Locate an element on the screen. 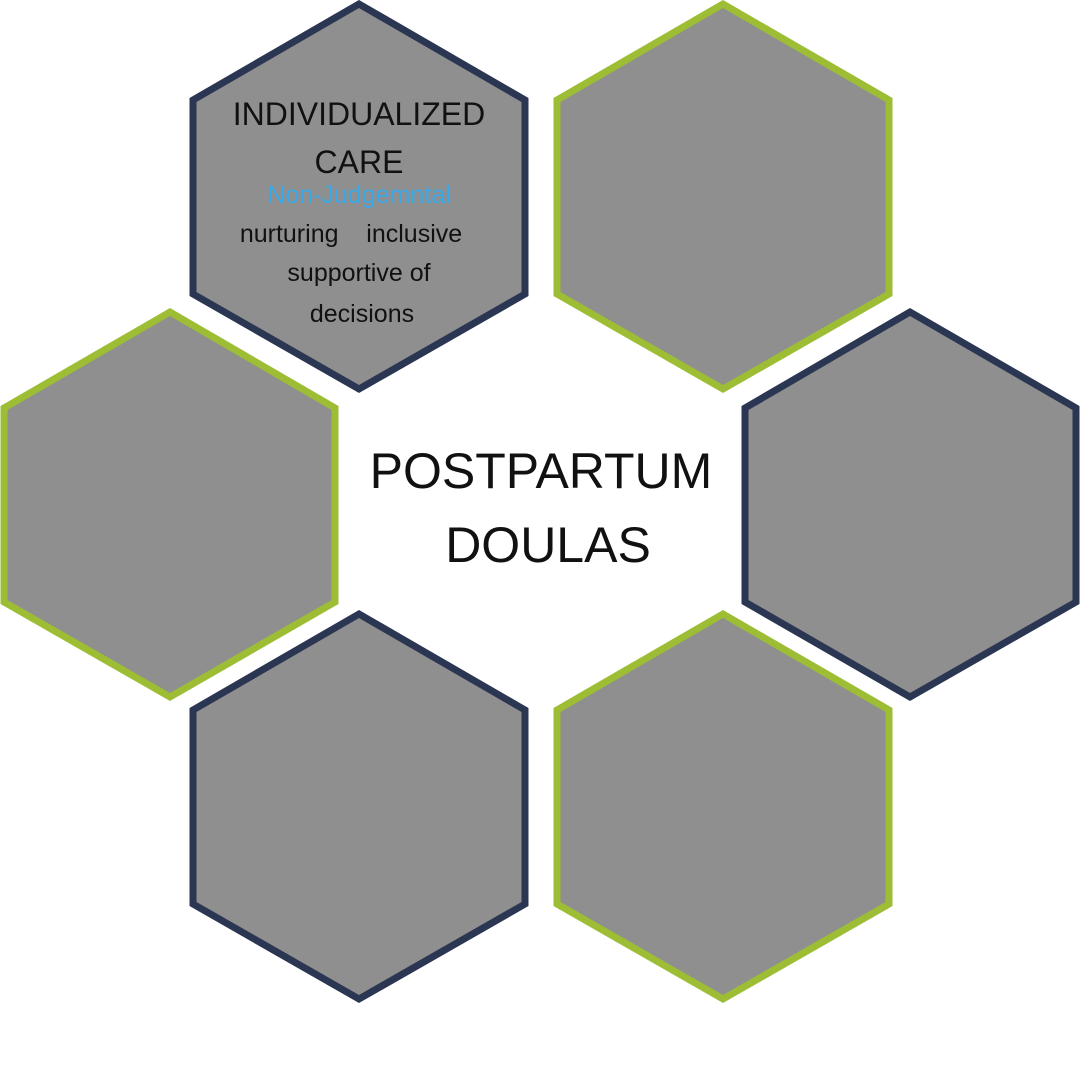 The height and width of the screenshot is (1080, 1080). hexagon-top-left is located at coordinates (359, 197).